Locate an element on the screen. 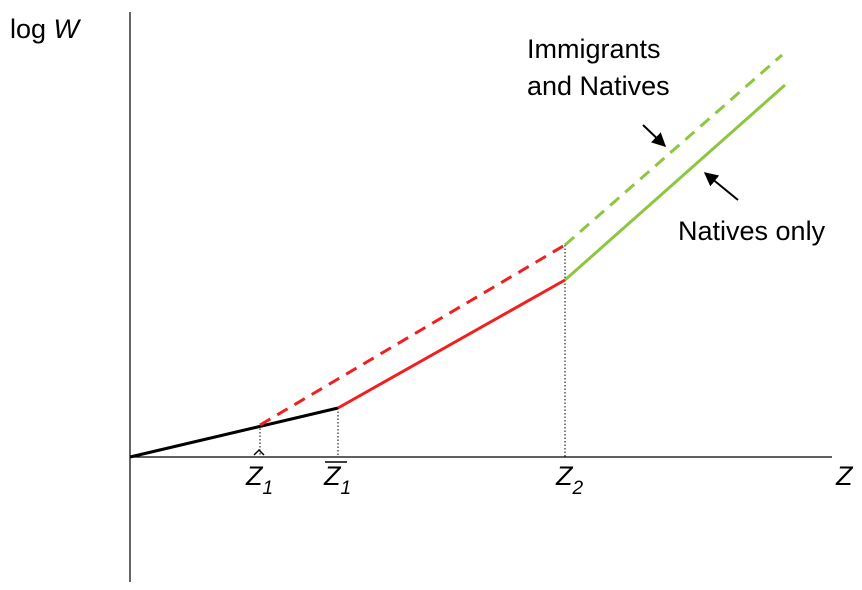 The height and width of the screenshot is (590, 862). hat is located at coordinates (259, 452).